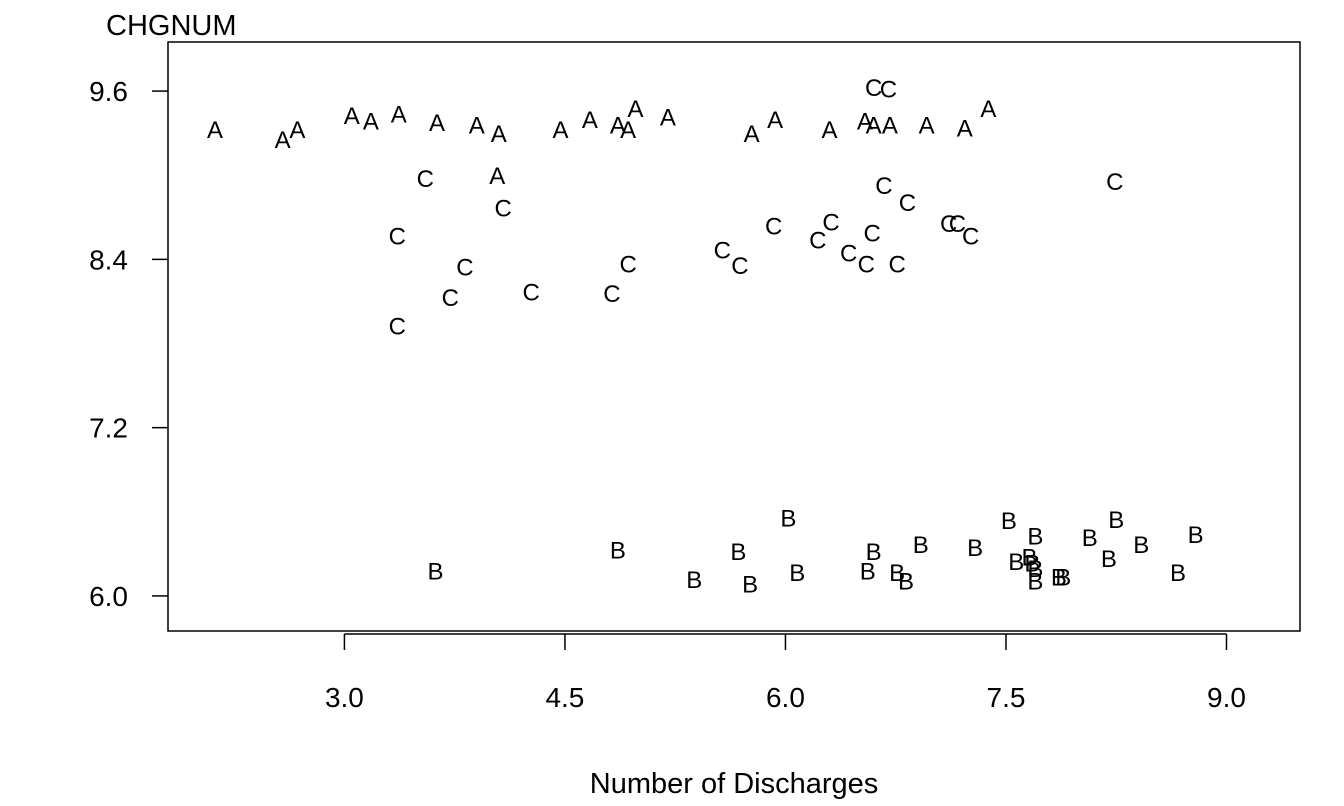 The image size is (1344, 806). Describe the element at coordinates (785, 673) in the screenshot. I see `x-axis: 3.0 4.5 6.0 7.5 9.0` at that location.